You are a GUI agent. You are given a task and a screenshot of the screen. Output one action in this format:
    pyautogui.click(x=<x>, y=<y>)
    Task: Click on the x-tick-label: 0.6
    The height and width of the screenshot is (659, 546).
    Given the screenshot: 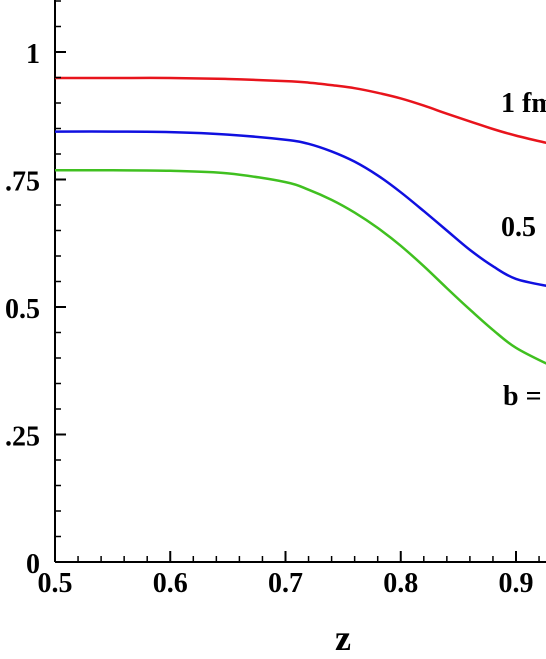 What is the action you would take?
    pyautogui.click(x=170, y=583)
    